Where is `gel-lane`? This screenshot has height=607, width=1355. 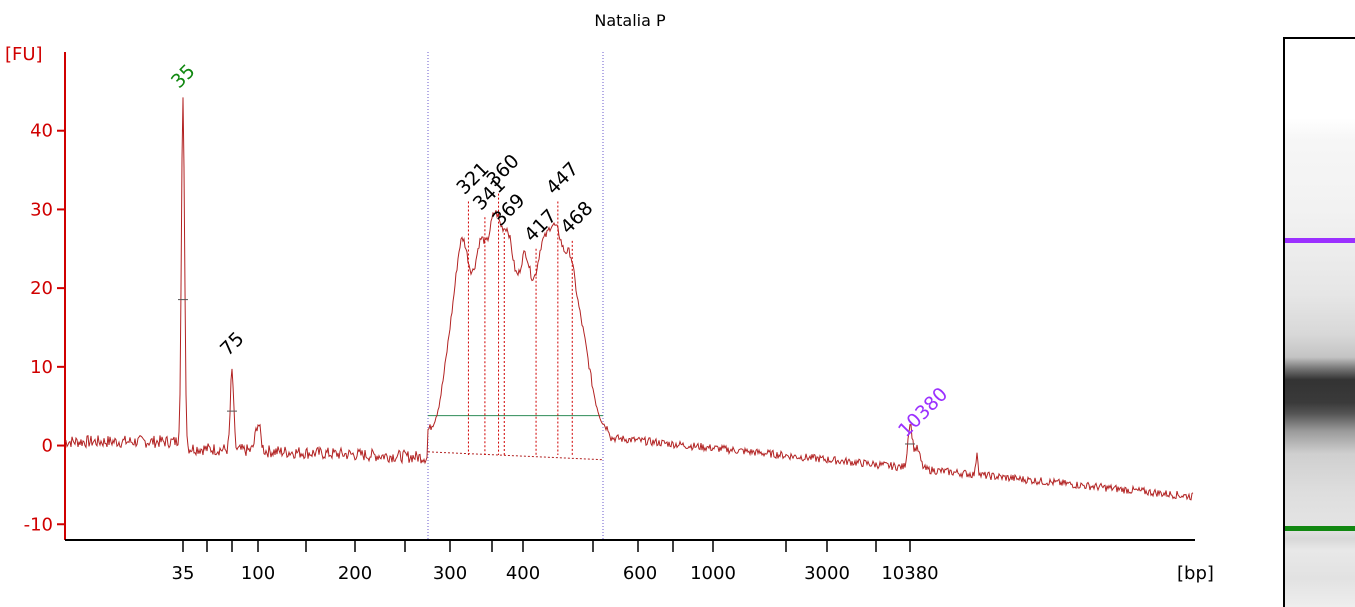 gel-lane is located at coordinates (1320, 323).